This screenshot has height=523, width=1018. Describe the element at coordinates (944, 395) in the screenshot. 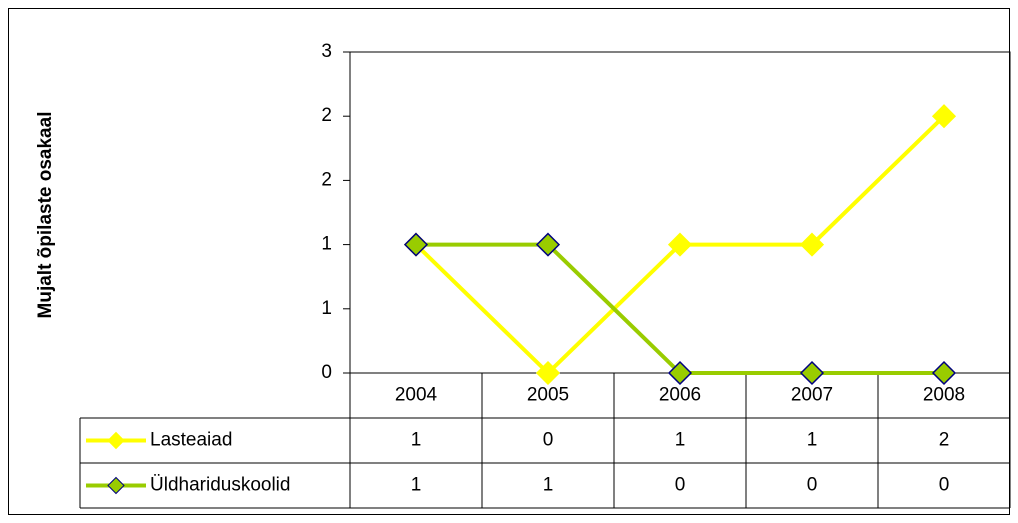

I see `x-tick-label: 2008` at that location.